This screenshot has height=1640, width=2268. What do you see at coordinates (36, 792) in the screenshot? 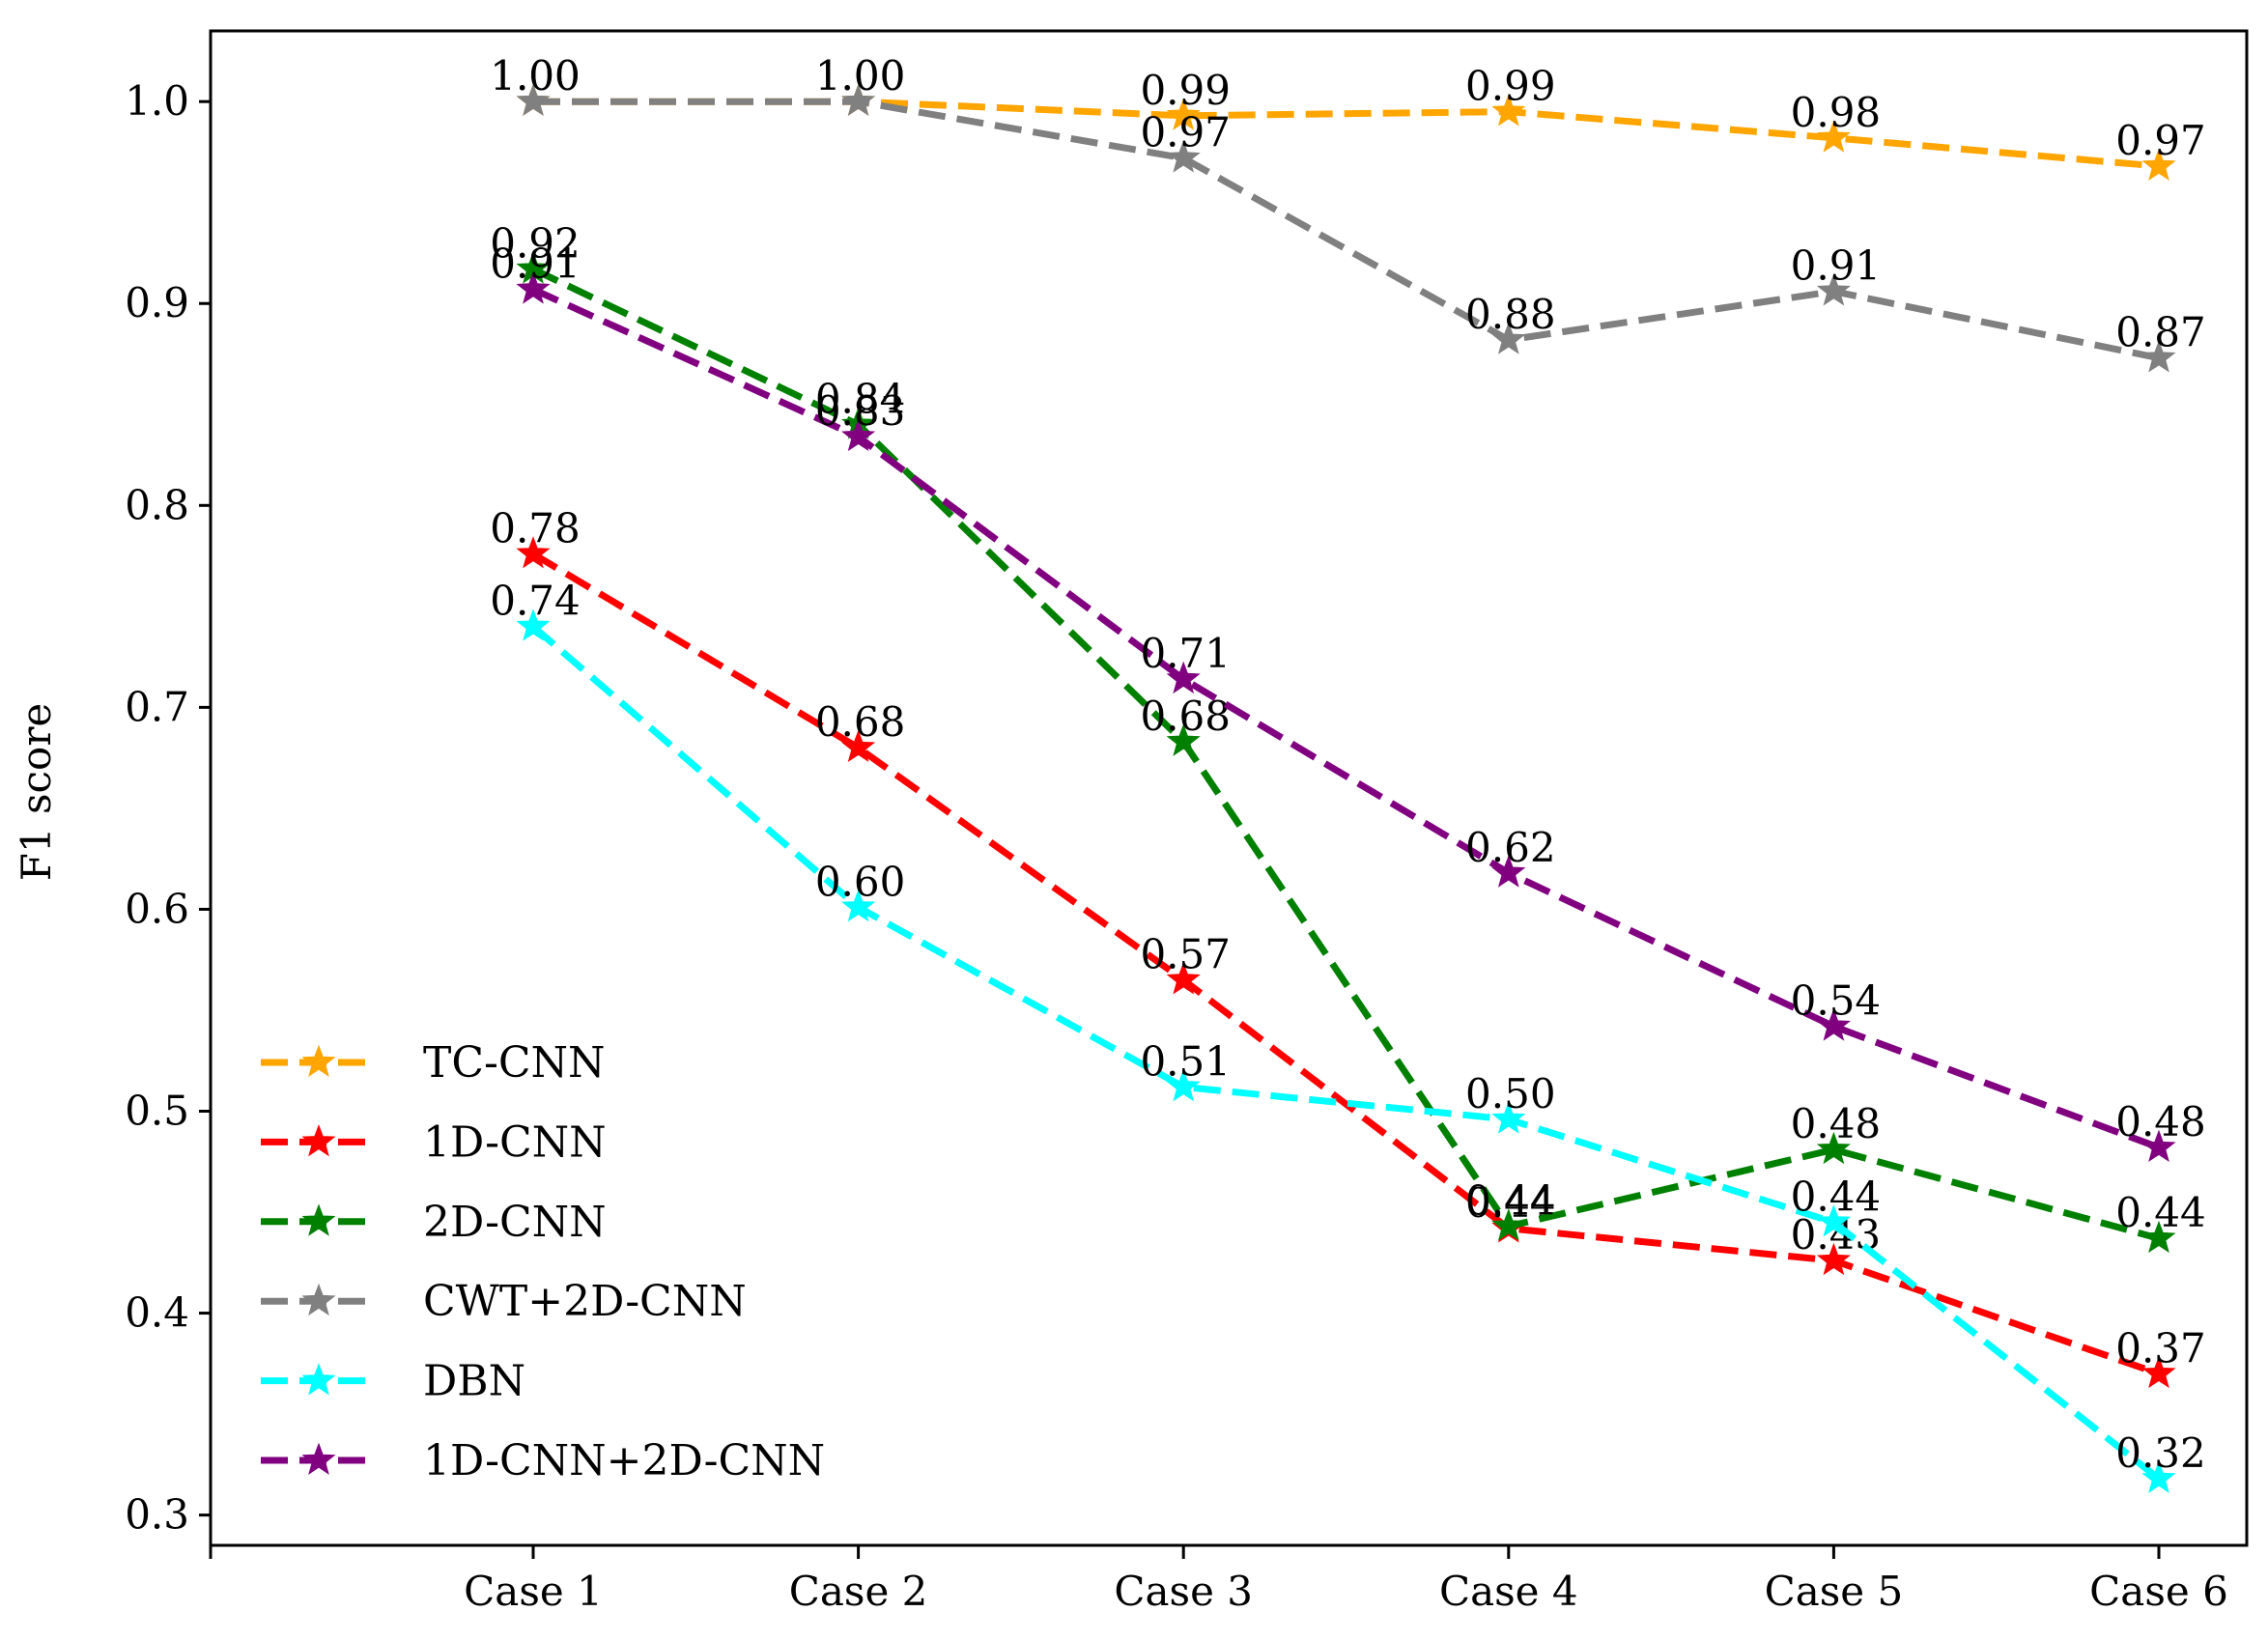
I see `y-axis-label: F1 score` at bounding box center [36, 792].